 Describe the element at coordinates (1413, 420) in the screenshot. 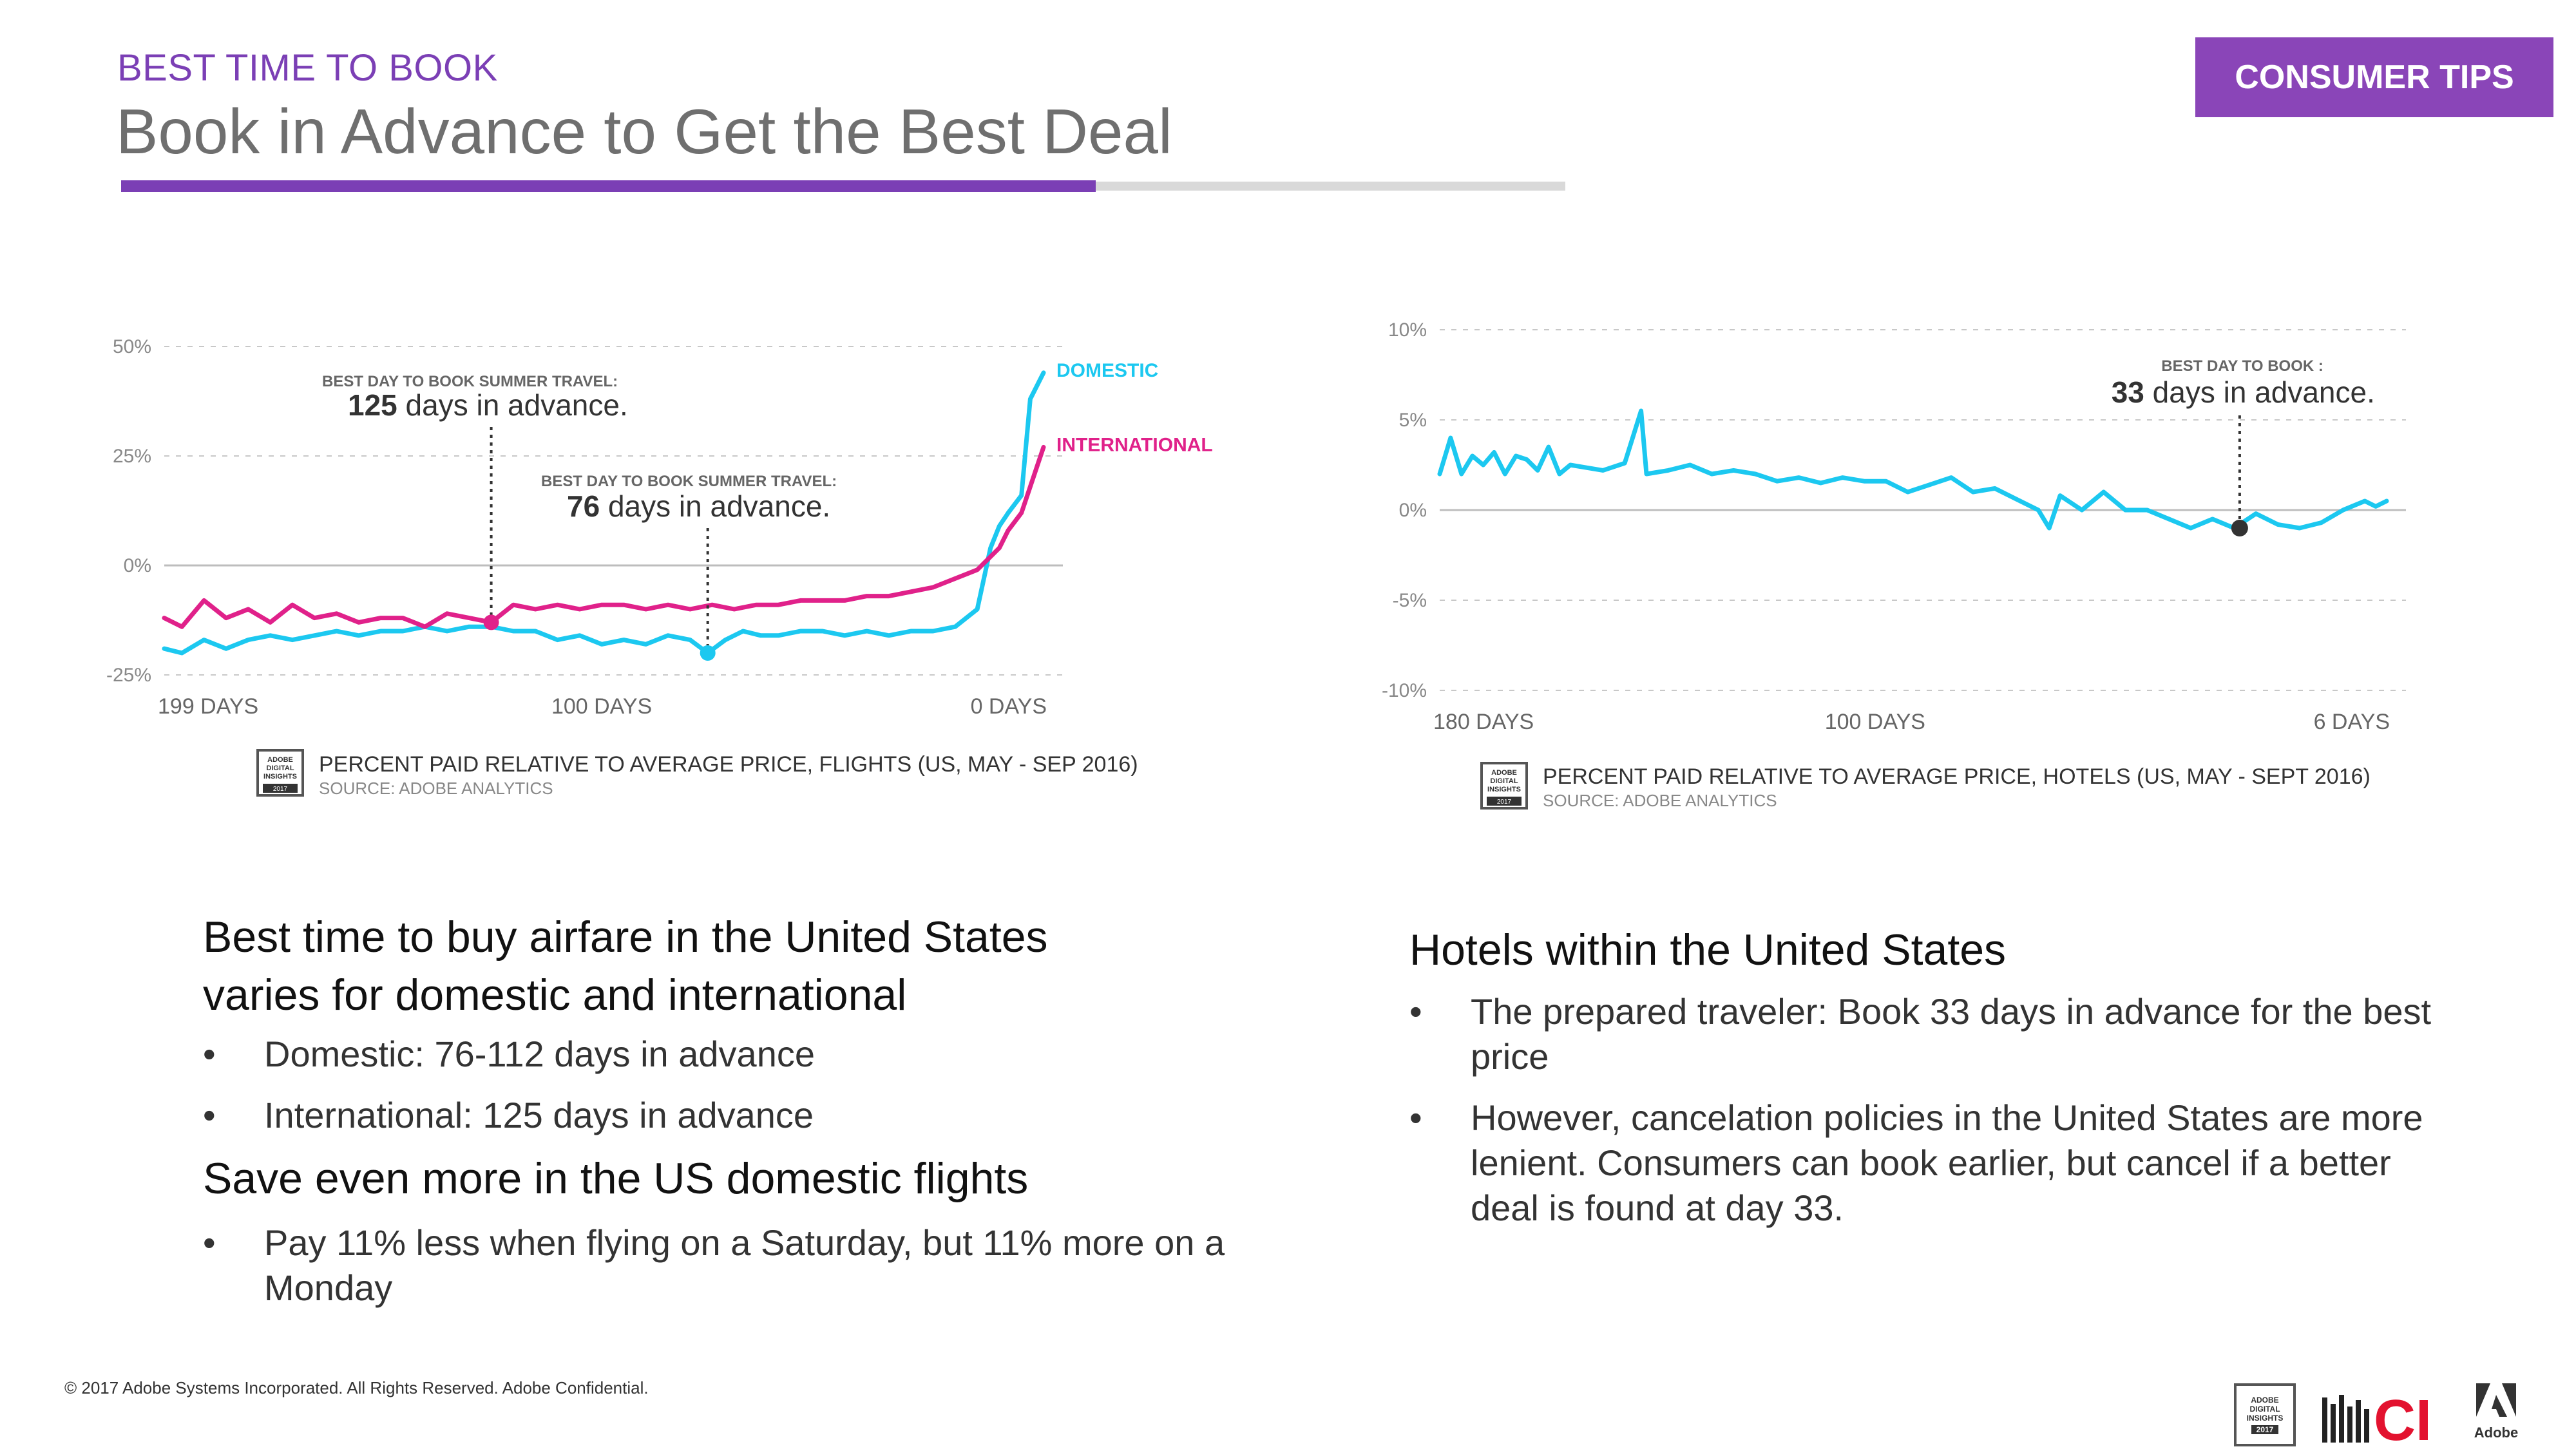

I see `y-tick-label: 5%` at that location.